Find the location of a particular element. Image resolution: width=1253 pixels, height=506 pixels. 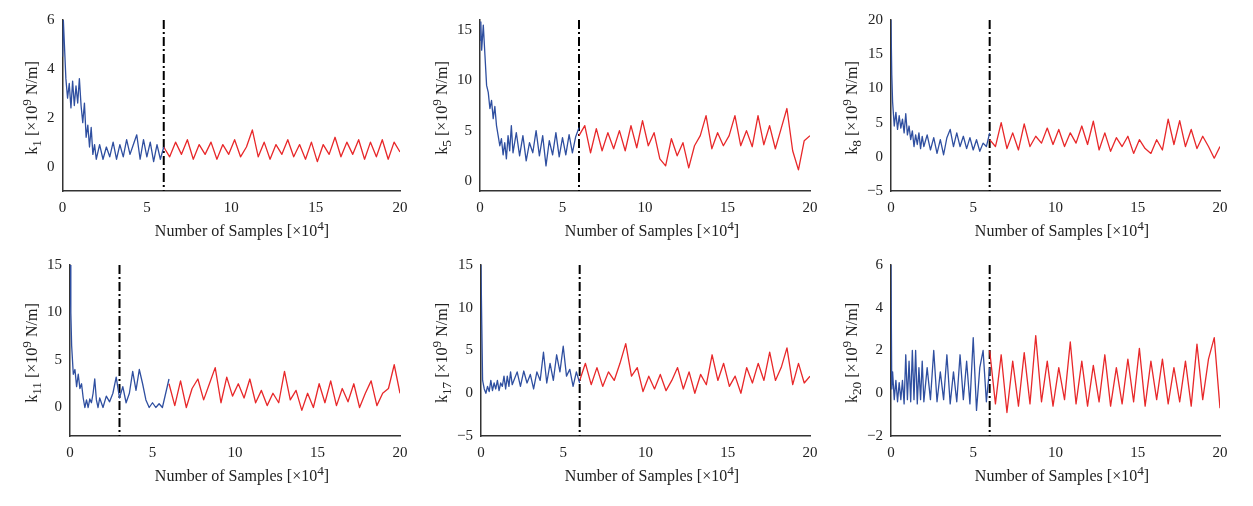

y-tick-label: −2 is located at coordinates (874, 434).